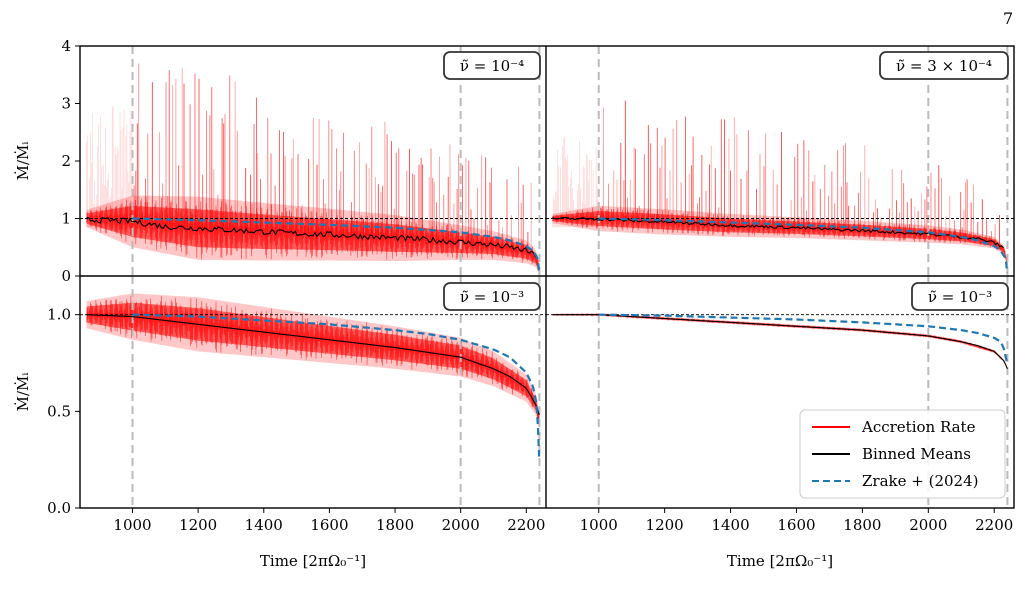 This screenshot has height=601, width=1027. Describe the element at coordinates (23, 392) in the screenshot. I see `y-axis-label-bottom: Ṁ/Ṁᵢ` at that location.